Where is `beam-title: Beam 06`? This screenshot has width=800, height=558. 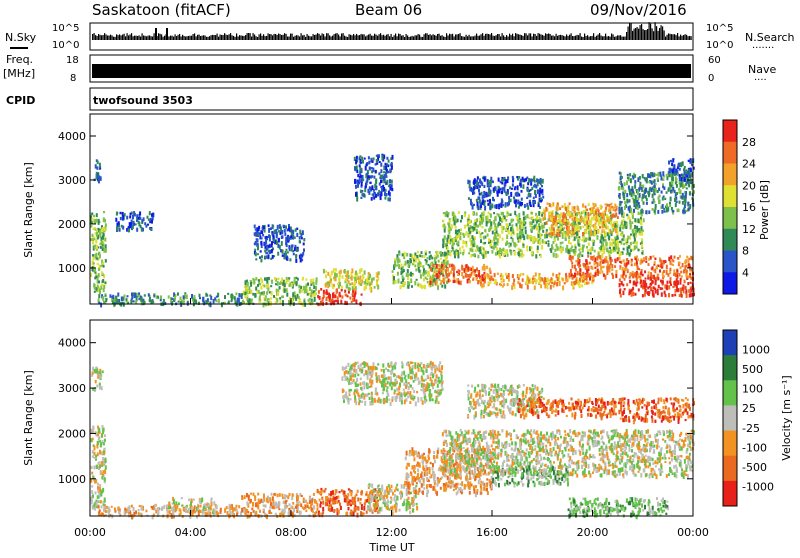 beam-title: Beam 06 is located at coordinates (388, 10).